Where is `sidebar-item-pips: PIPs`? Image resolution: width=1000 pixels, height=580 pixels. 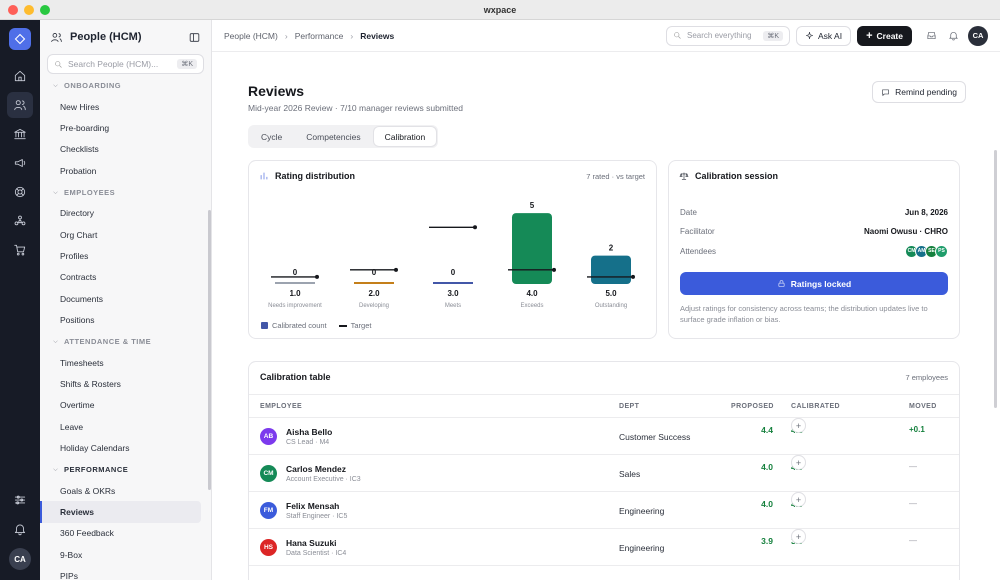 sidebar-item-pips: PIPs is located at coordinates (69, 575).